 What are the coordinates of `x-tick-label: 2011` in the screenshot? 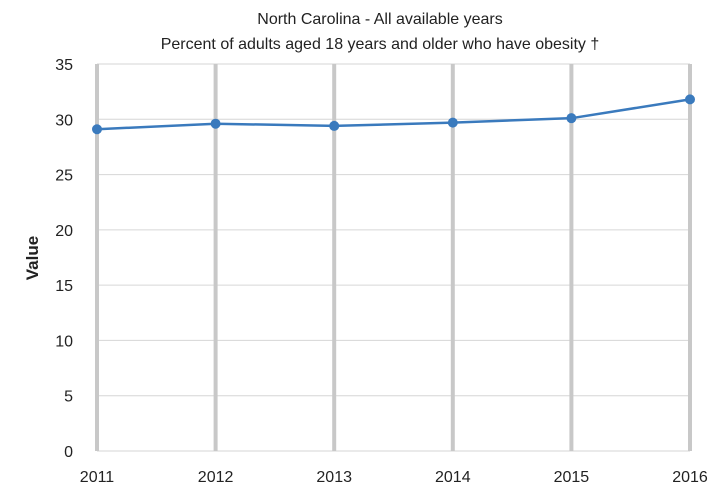 It's located at (97, 477).